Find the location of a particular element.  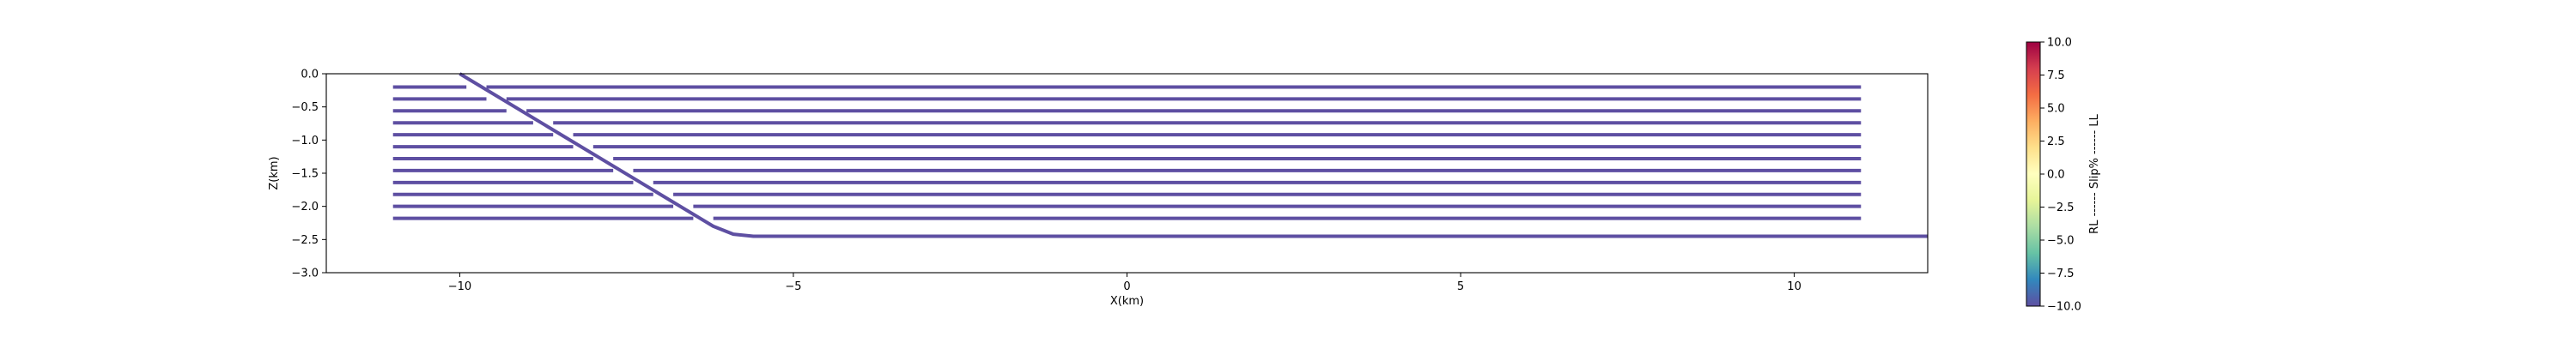

x-axis: −10 −5 0 5 10 is located at coordinates (1124, 283).